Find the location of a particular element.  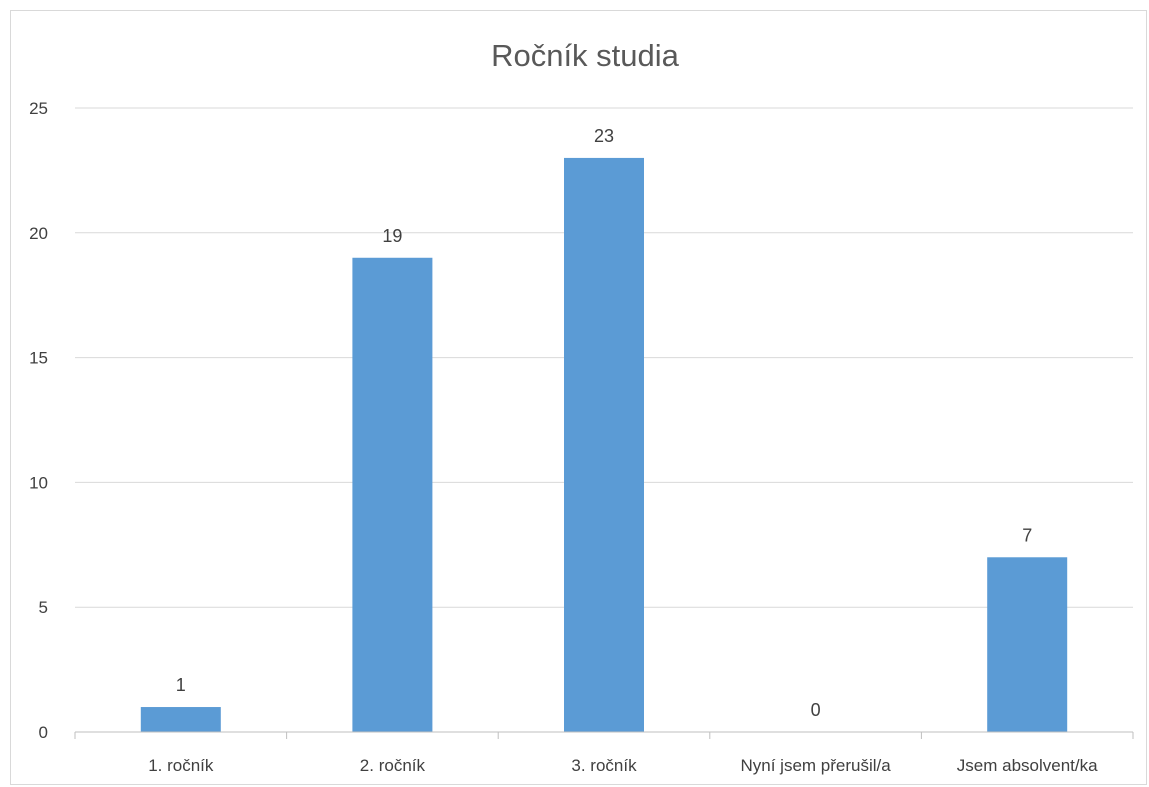

x-tick-label: Nyní jsem přerušil/a is located at coordinates (815, 765).